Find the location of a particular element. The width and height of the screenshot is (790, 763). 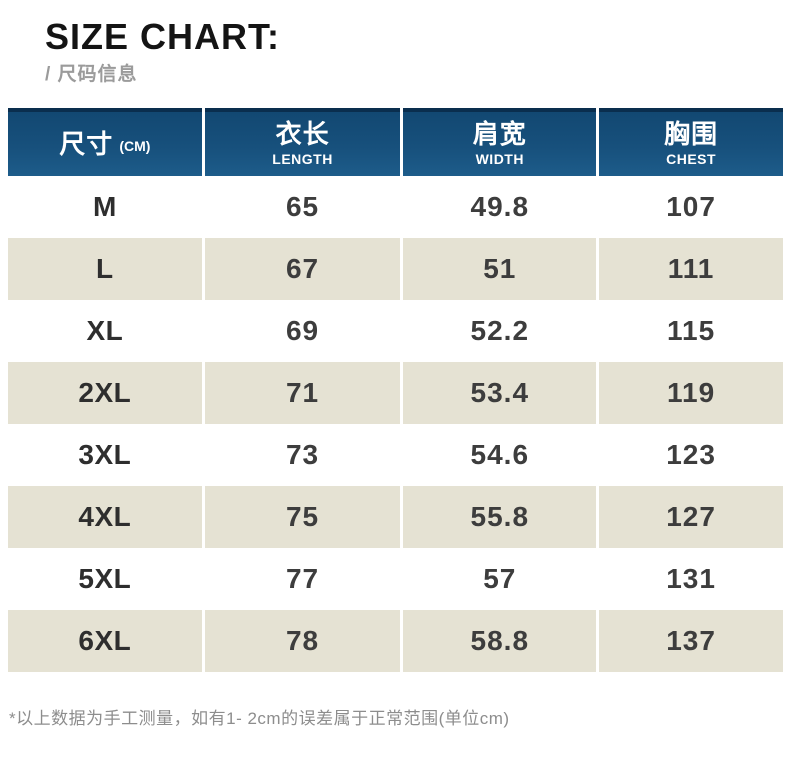

chest-value-cell: 115 is located at coordinates (691, 331).